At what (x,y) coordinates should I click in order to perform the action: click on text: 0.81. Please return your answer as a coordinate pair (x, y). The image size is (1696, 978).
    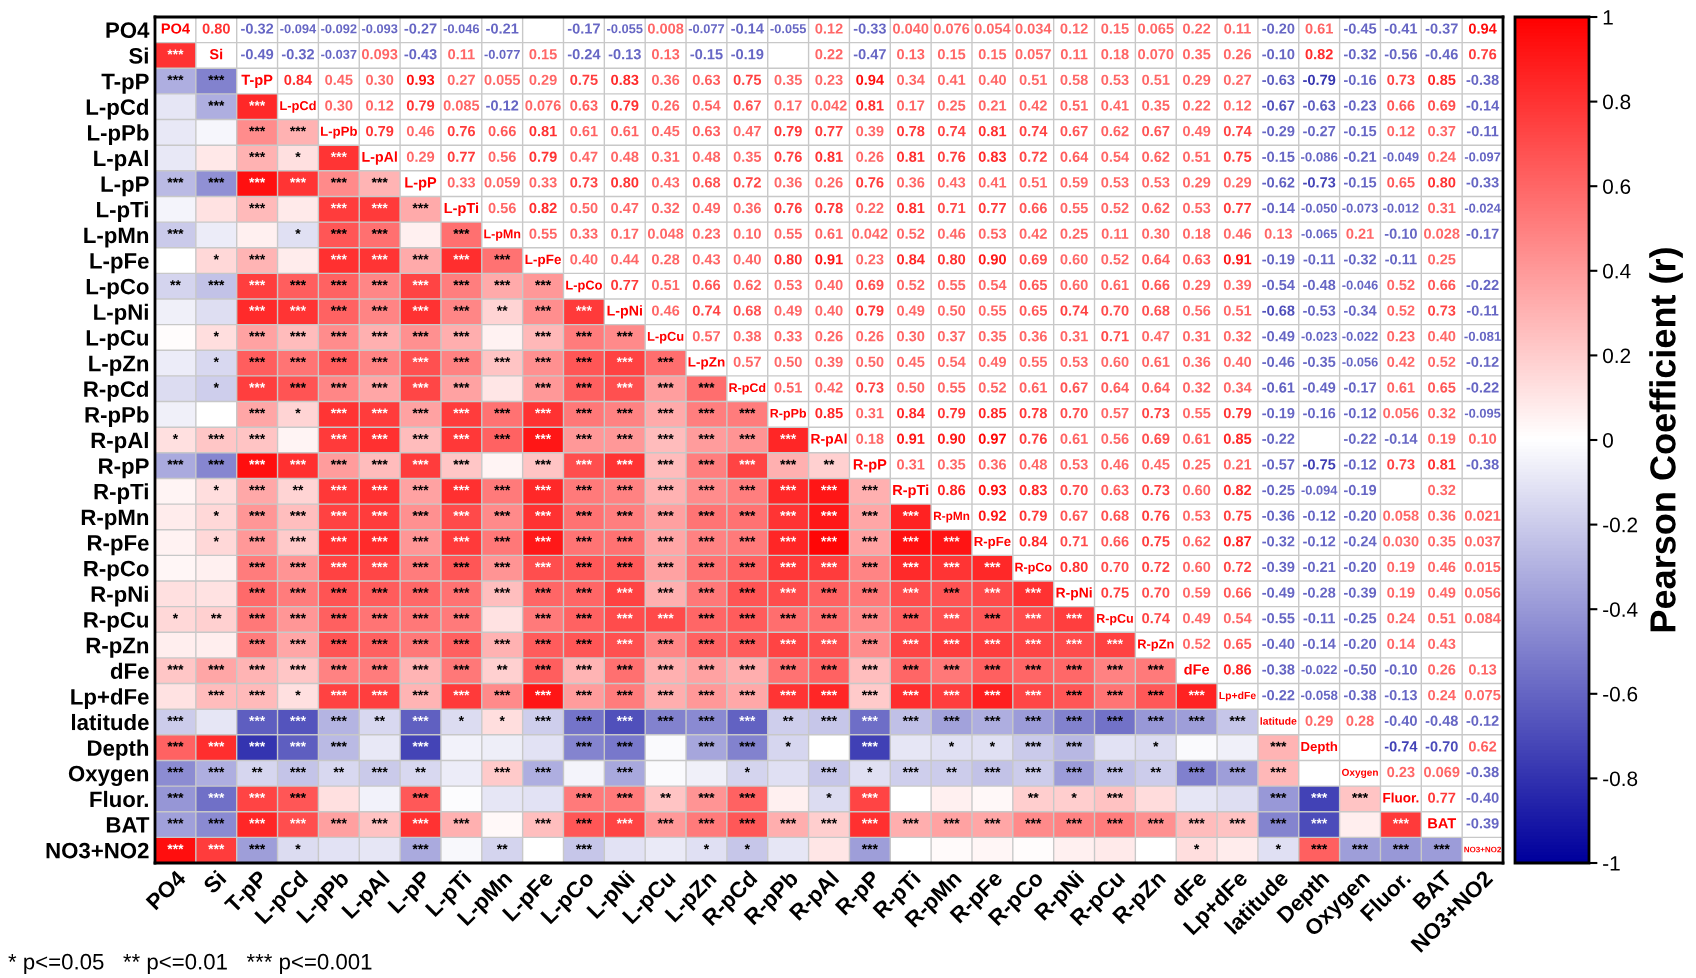
    Looking at the image, I should click on (911, 156).